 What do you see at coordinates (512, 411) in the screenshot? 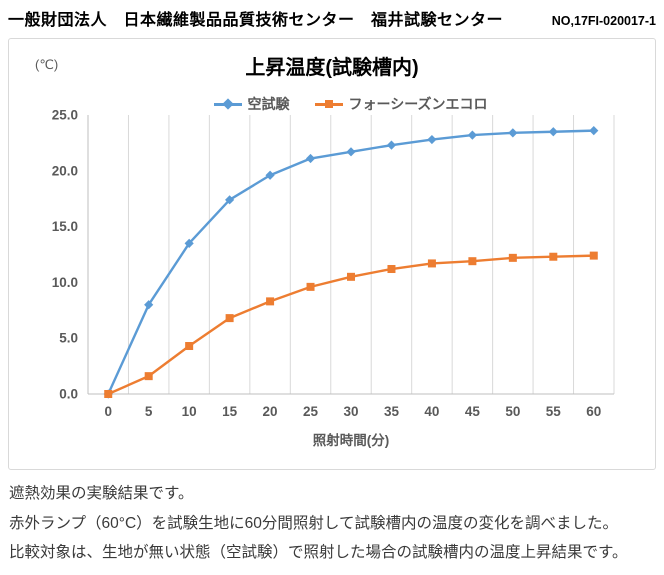
I see `x-tick-label: 50` at bounding box center [512, 411].